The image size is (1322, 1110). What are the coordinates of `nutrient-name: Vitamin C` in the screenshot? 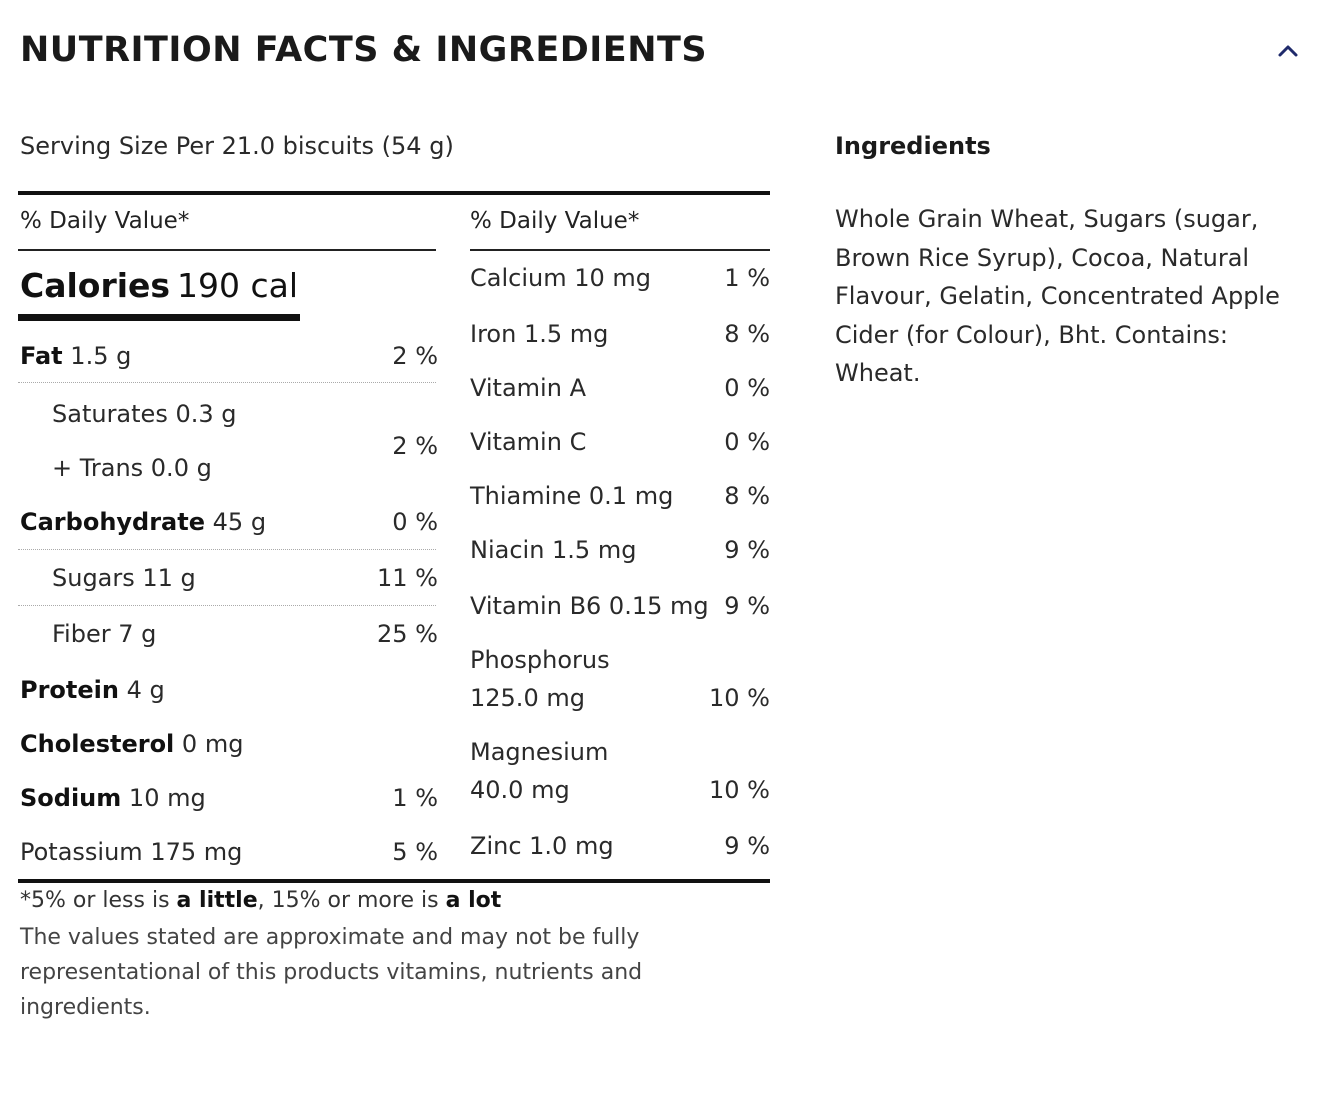 It's located at (528, 442).